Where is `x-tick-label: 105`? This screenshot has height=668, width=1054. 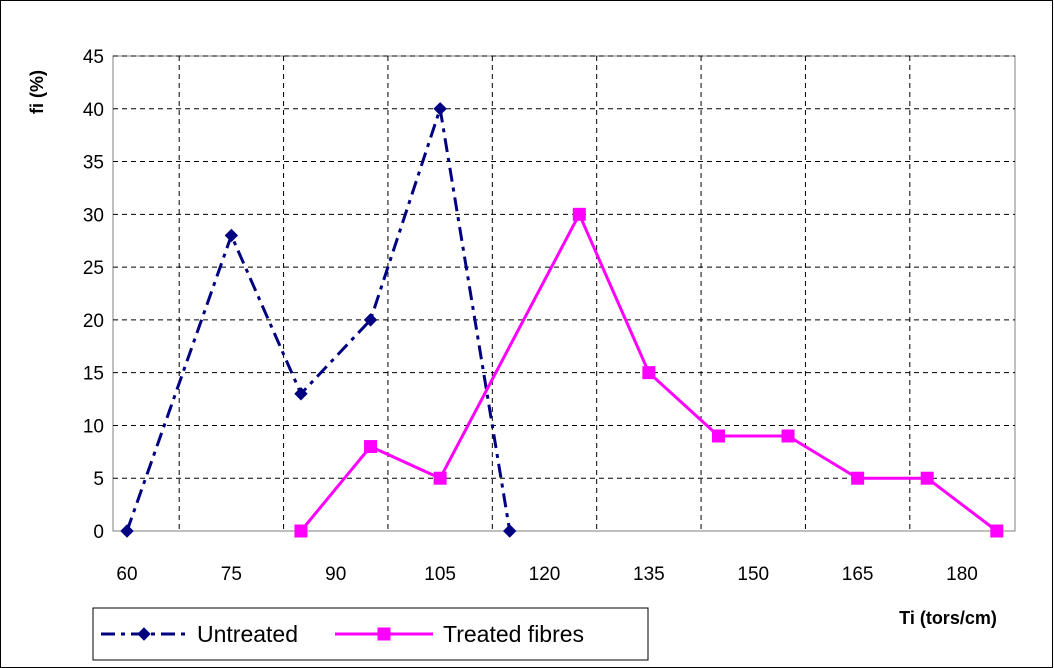 x-tick-label: 105 is located at coordinates (440, 574).